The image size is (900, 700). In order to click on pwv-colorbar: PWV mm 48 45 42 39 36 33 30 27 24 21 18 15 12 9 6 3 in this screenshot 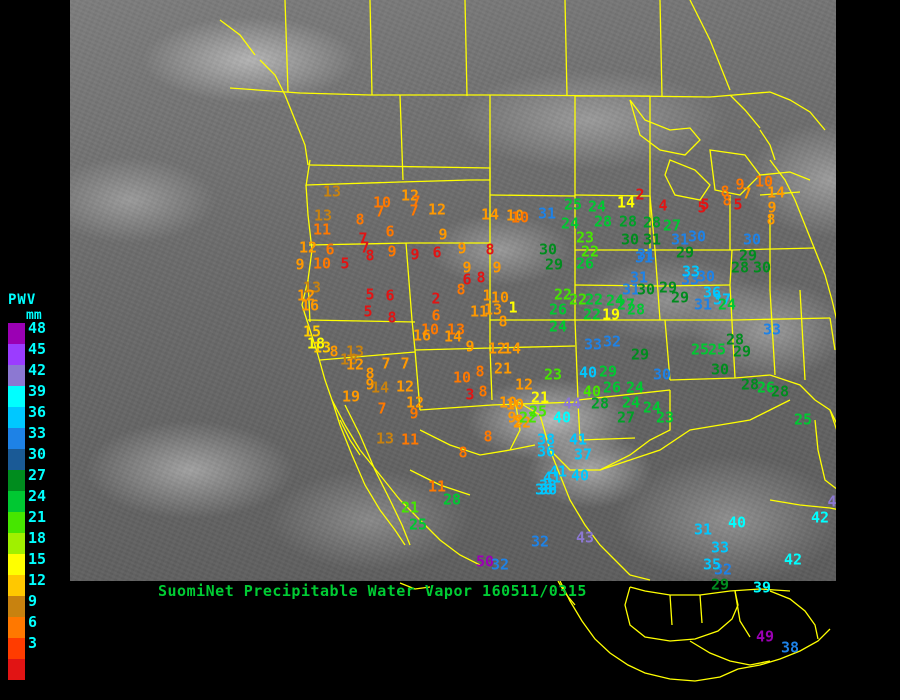, I will do `click(35, 486)`.